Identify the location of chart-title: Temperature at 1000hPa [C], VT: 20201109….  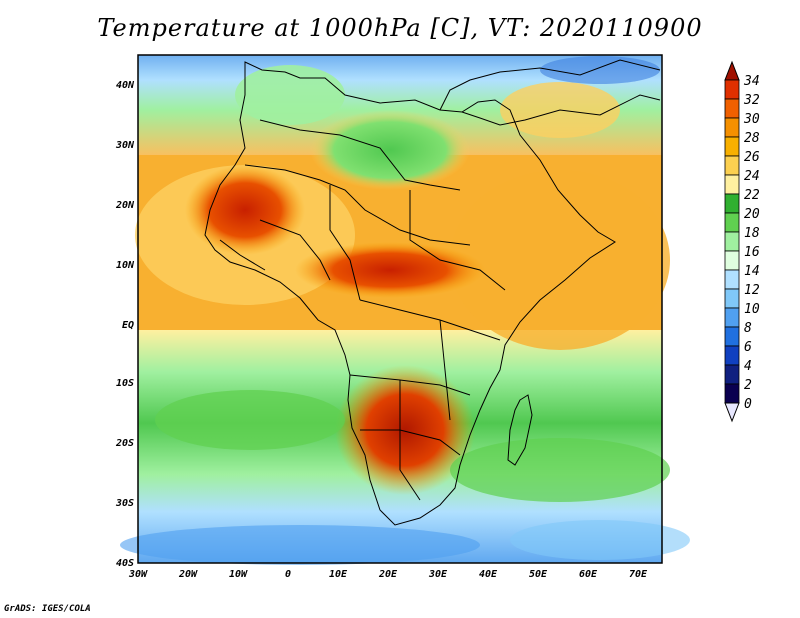
(400, 28).